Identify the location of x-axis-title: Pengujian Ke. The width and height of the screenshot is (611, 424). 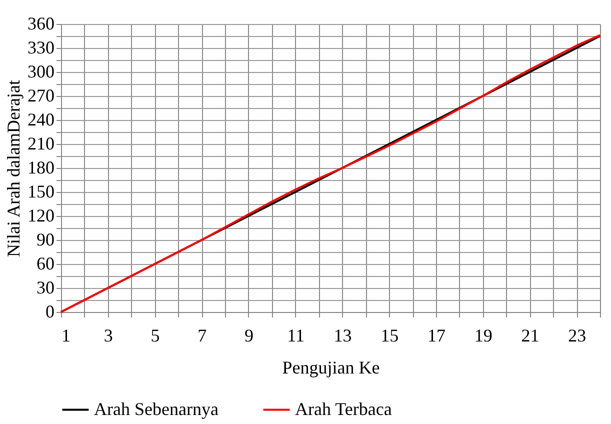
(331, 368).